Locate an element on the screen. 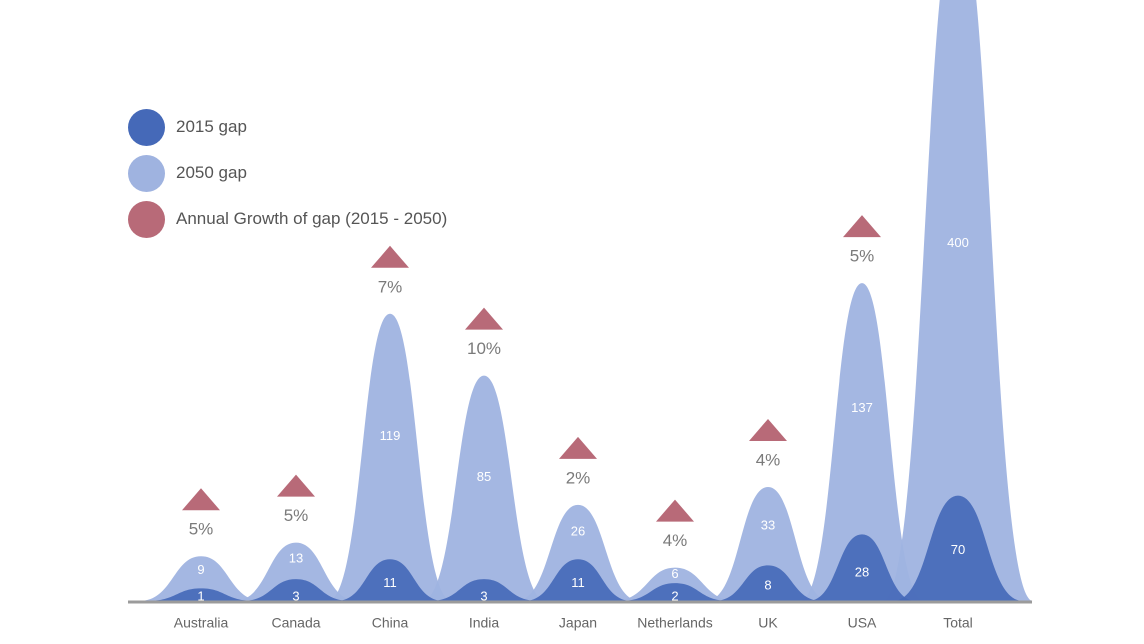 The image size is (1144, 644). value-2050-netherlands: 6 is located at coordinates (674, 573).